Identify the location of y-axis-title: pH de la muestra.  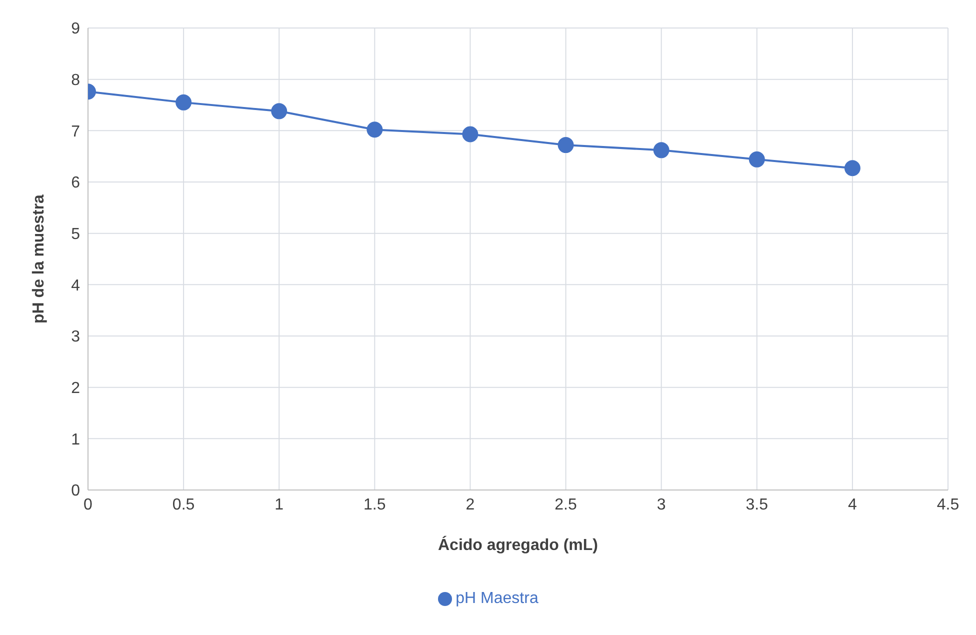
(39, 259).